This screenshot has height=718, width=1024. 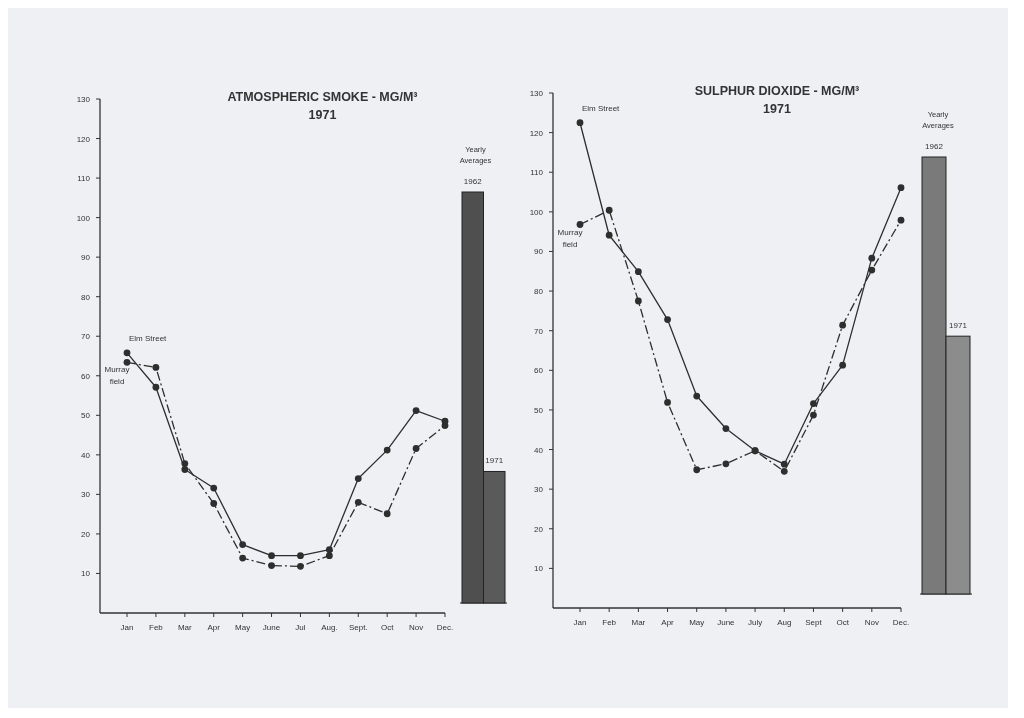 What do you see at coordinates (539, 569) in the screenshot?
I see `y-tick-label: 10` at bounding box center [539, 569].